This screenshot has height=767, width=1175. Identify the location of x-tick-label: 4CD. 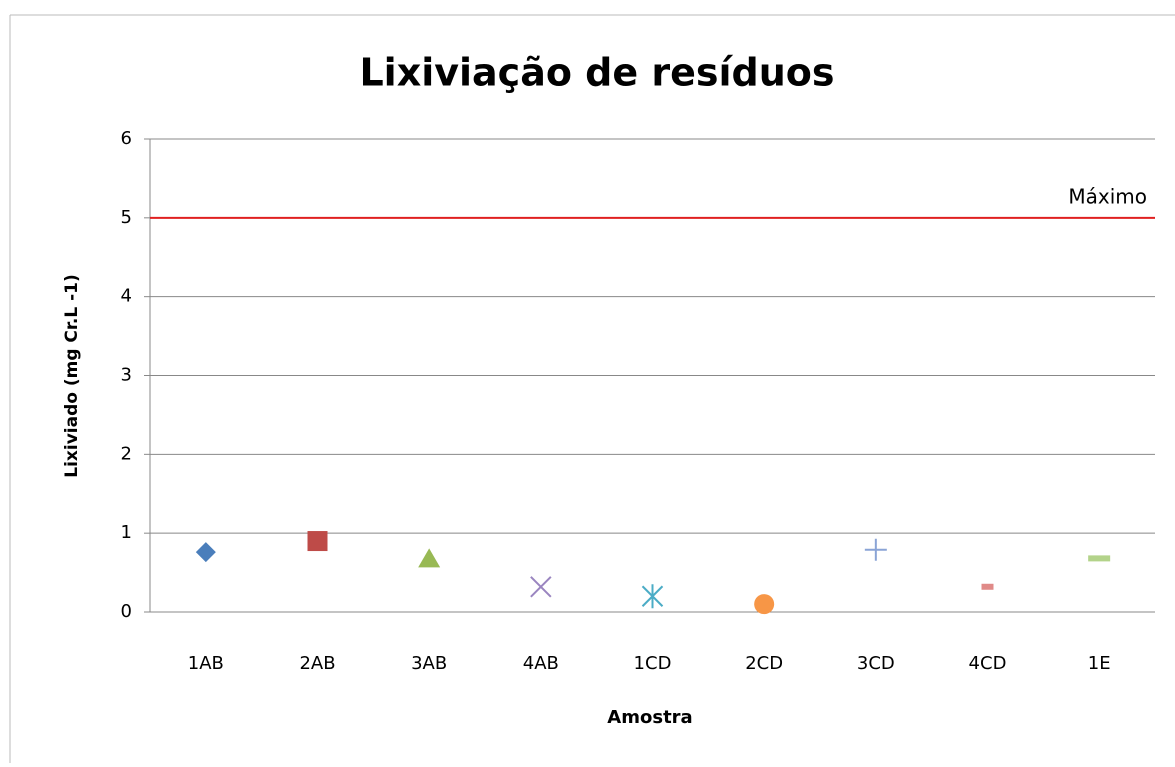
(988, 663).